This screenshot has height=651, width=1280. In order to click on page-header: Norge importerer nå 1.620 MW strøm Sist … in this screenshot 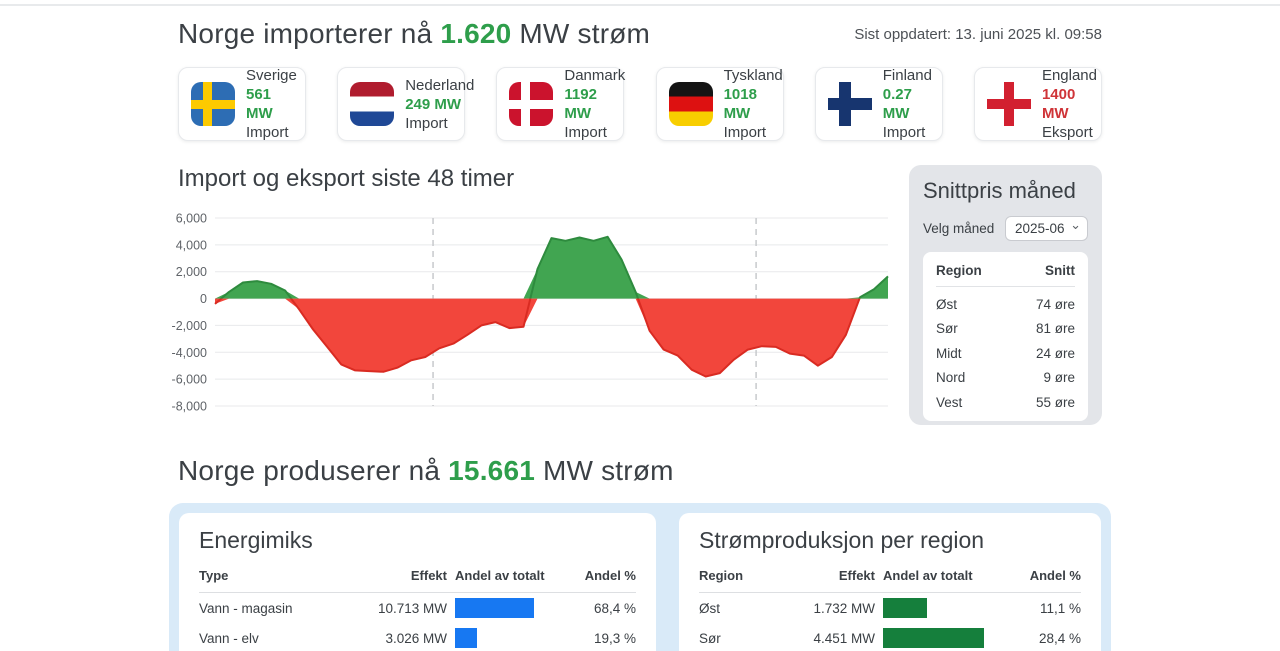, I will do `click(640, 34)`.